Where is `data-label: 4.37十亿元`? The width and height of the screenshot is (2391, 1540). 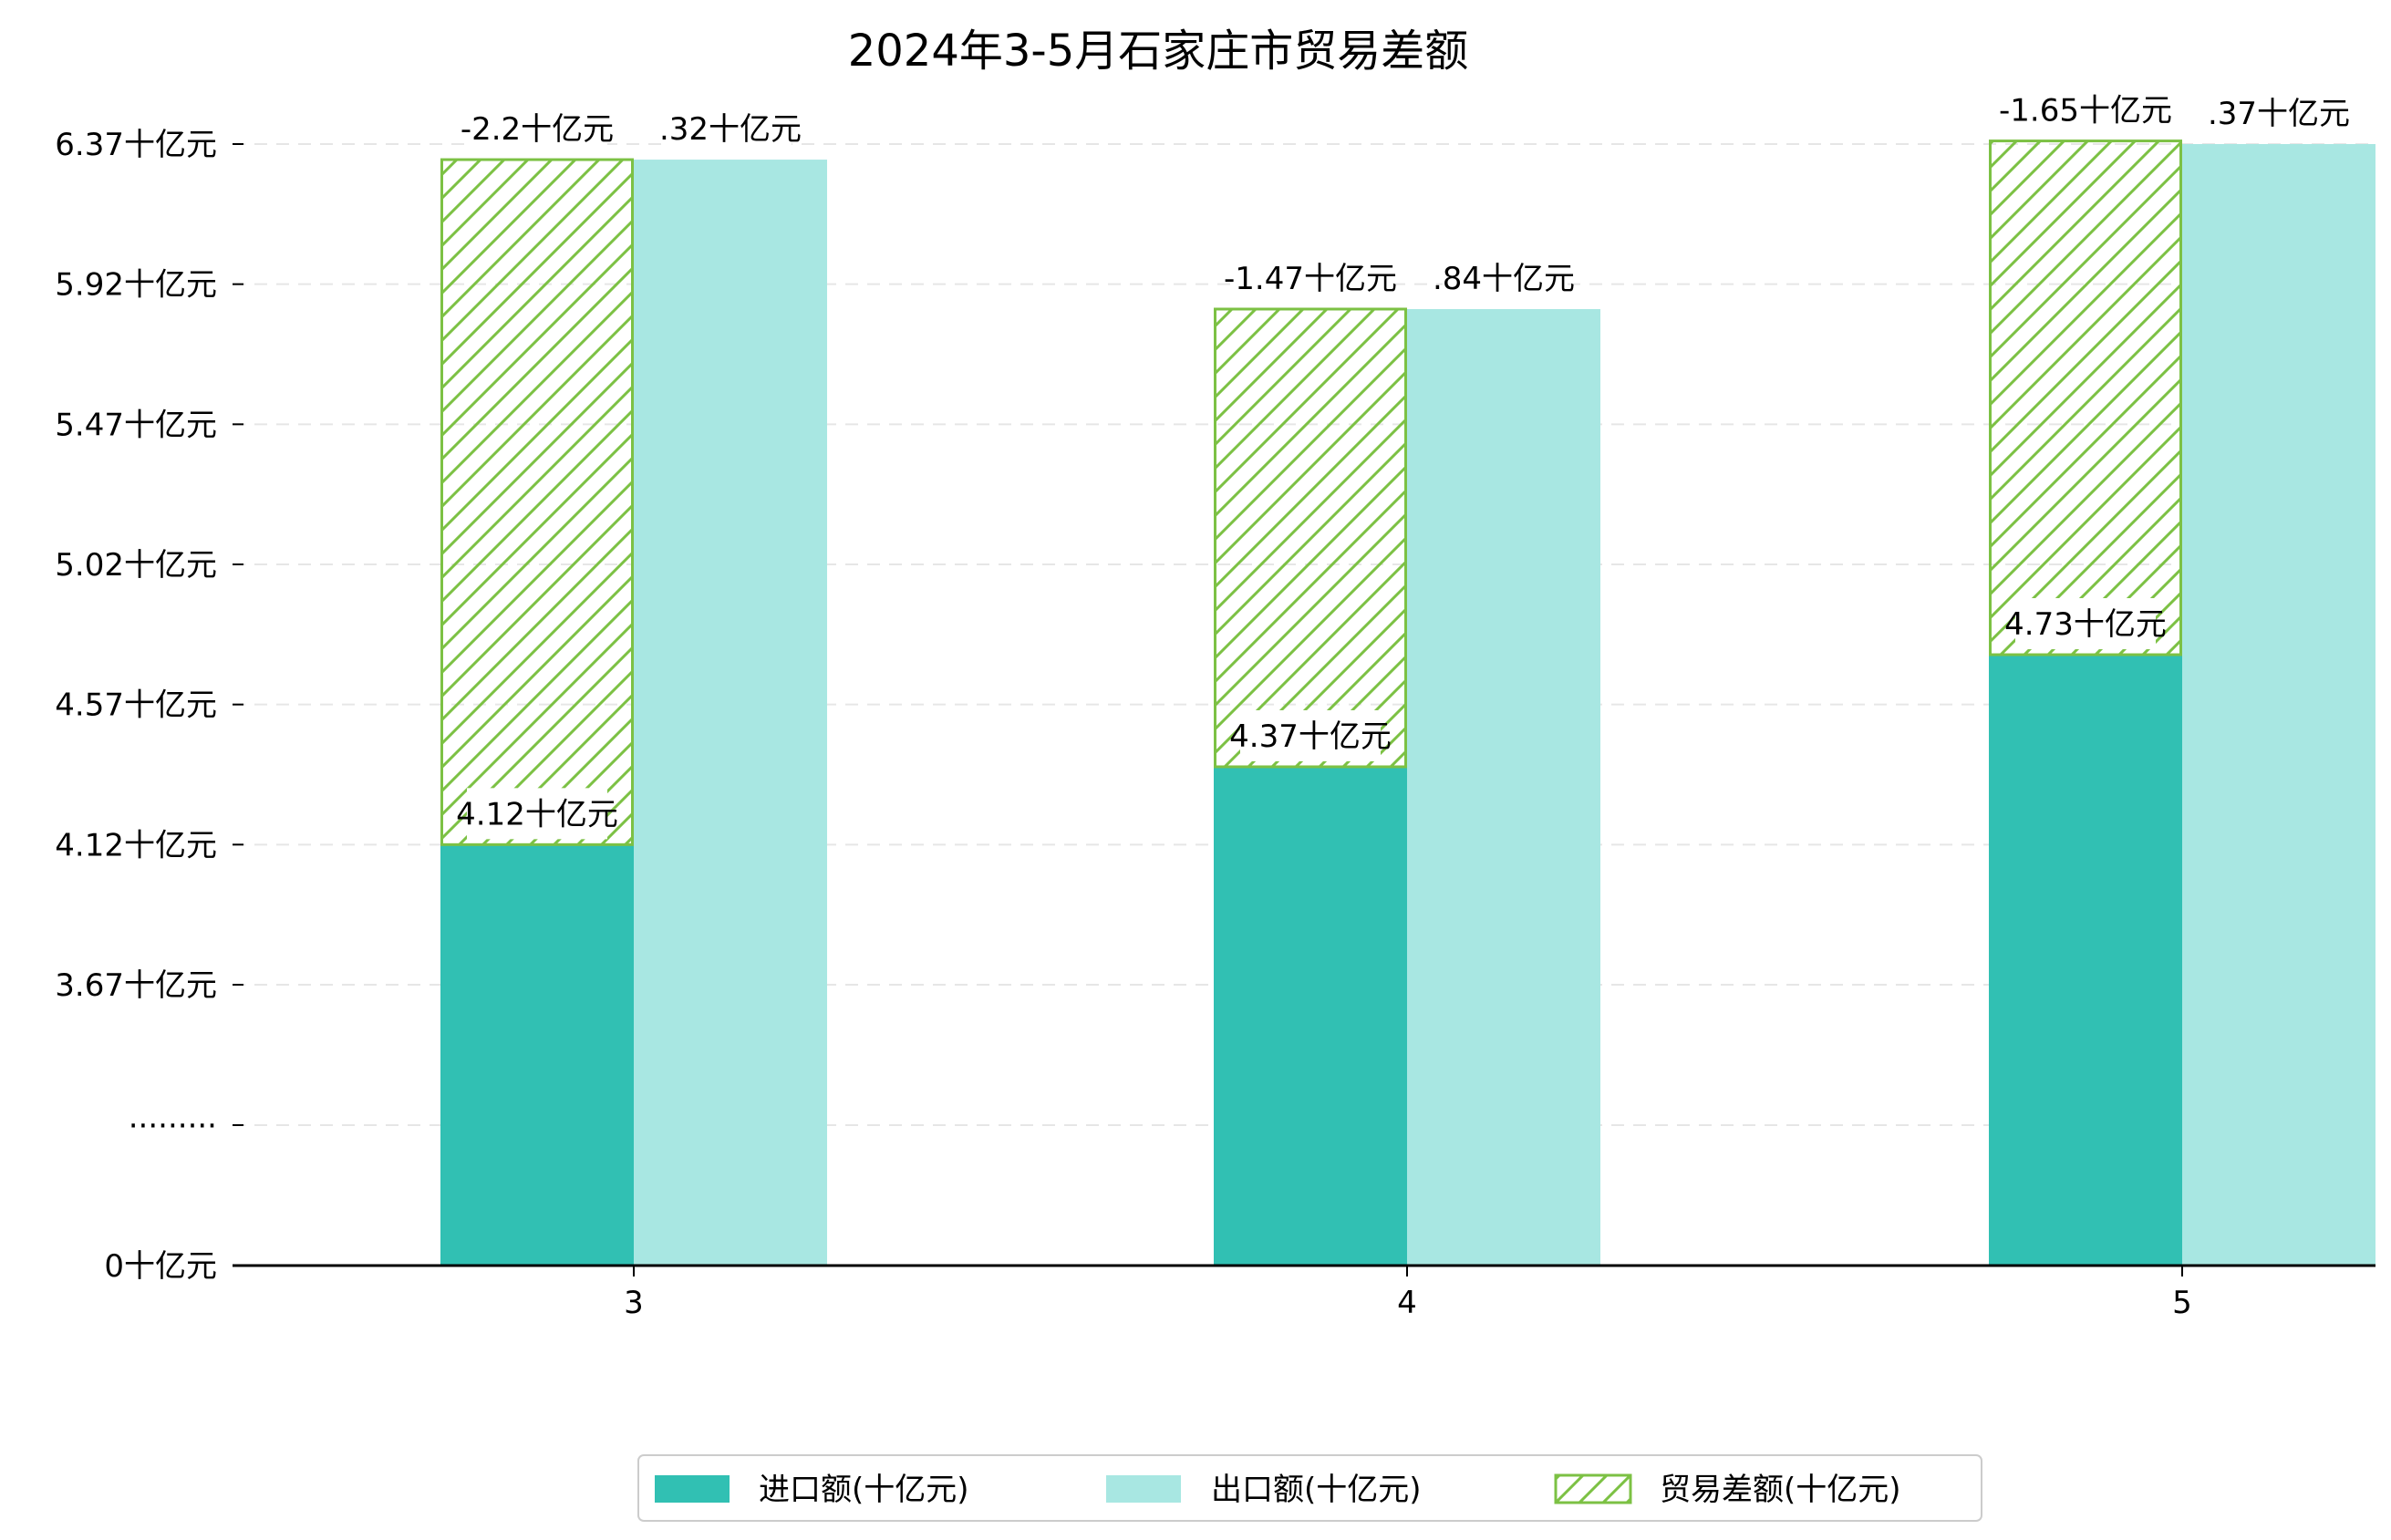
data-label: 4.37十亿元 is located at coordinates (1310, 736).